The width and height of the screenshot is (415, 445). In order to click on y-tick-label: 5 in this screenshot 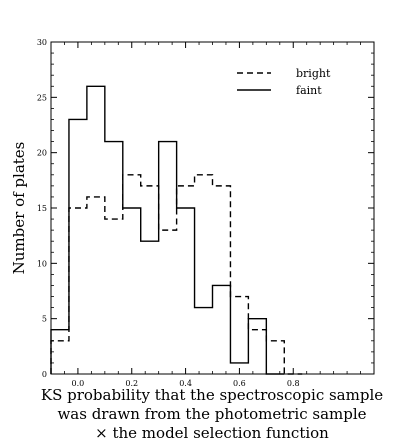, I will do `click(44, 319)`.